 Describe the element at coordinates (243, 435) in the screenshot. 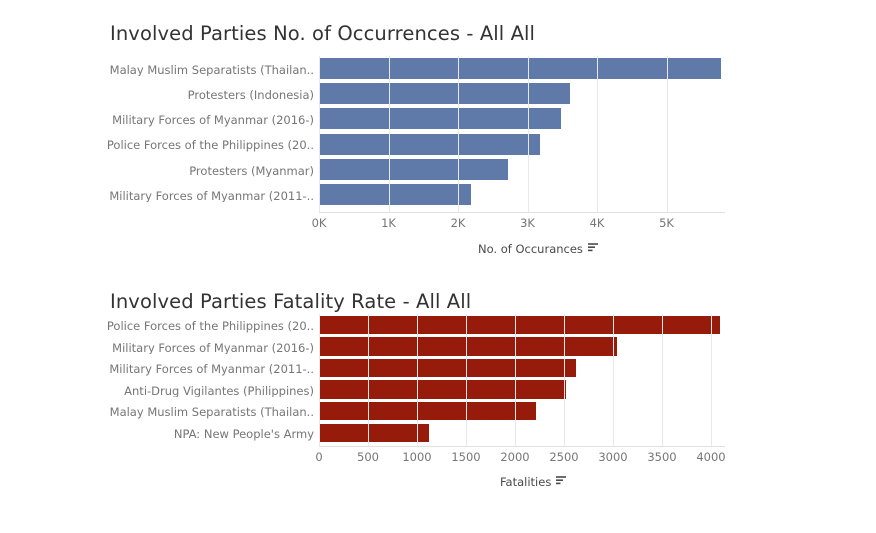

I see `category-label: NPA: New People's Army` at that location.